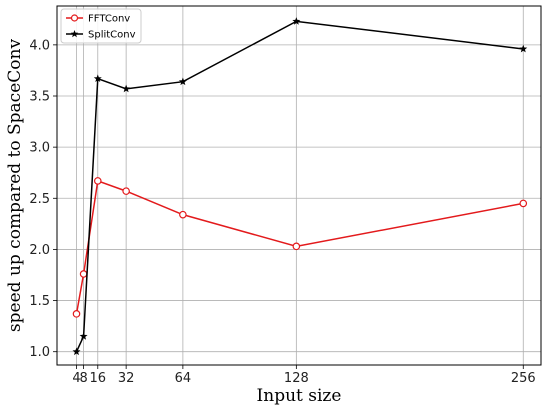 This screenshot has width=550, height=409. I want to click on x-tick-label: 16, so click(98, 378).